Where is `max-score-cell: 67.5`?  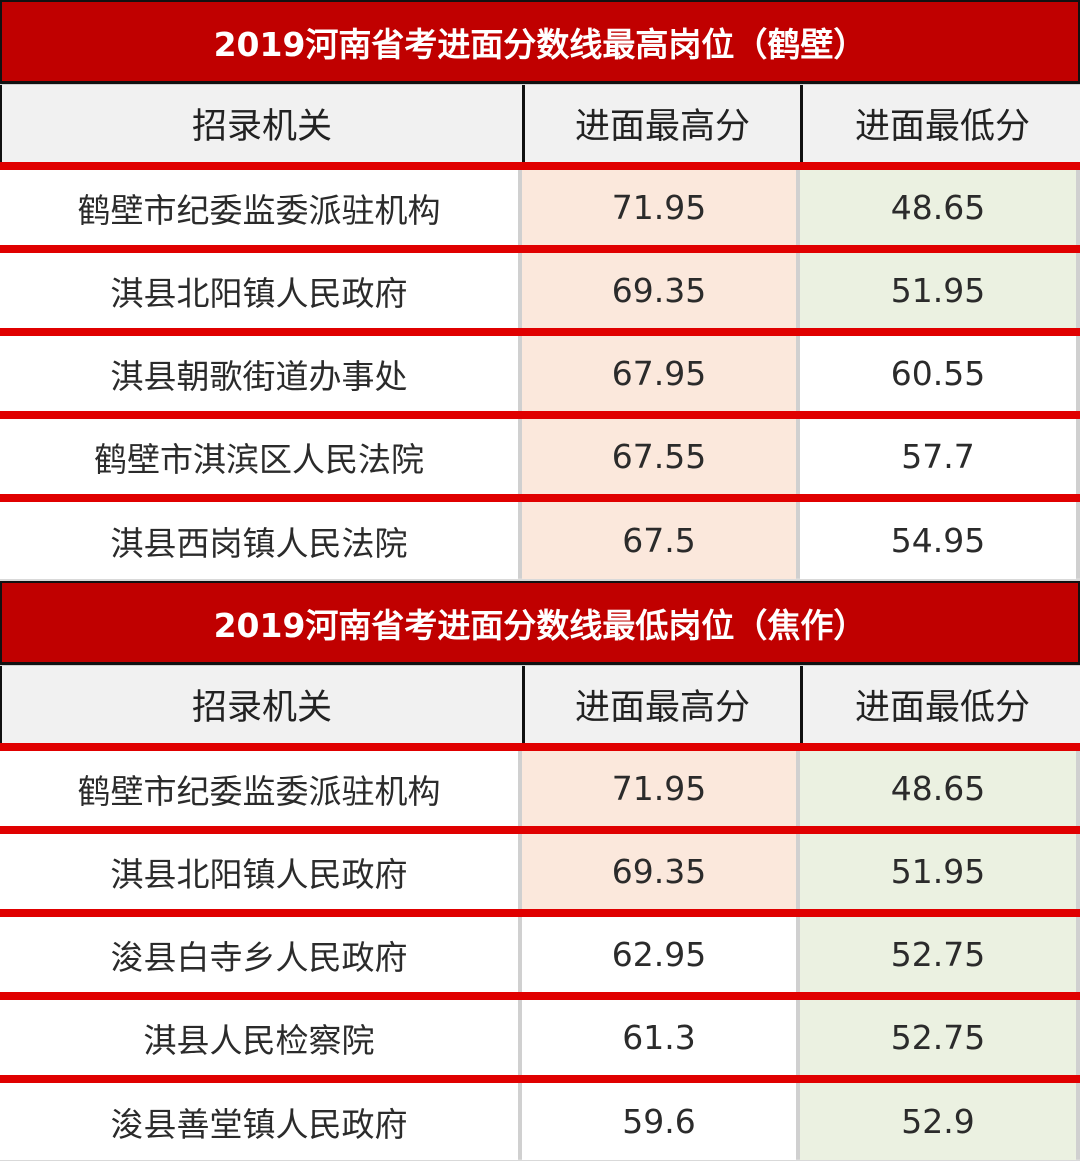 max-score-cell: 67.5 is located at coordinates (659, 540).